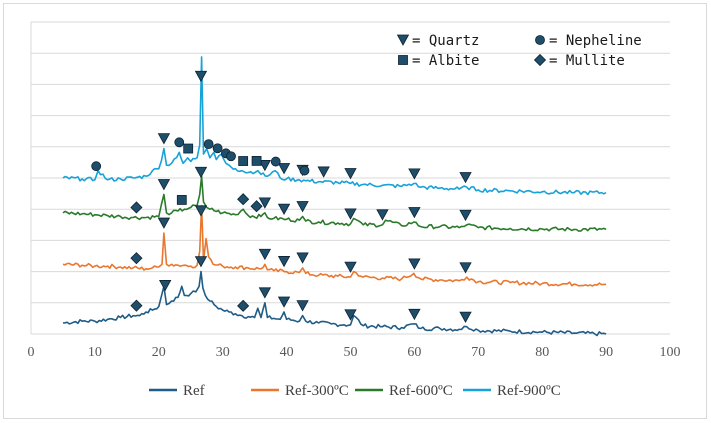 The image size is (711, 423). What do you see at coordinates (445, 61) in the screenshot?
I see `marker-legend-label: = Albite` at bounding box center [445, 61].